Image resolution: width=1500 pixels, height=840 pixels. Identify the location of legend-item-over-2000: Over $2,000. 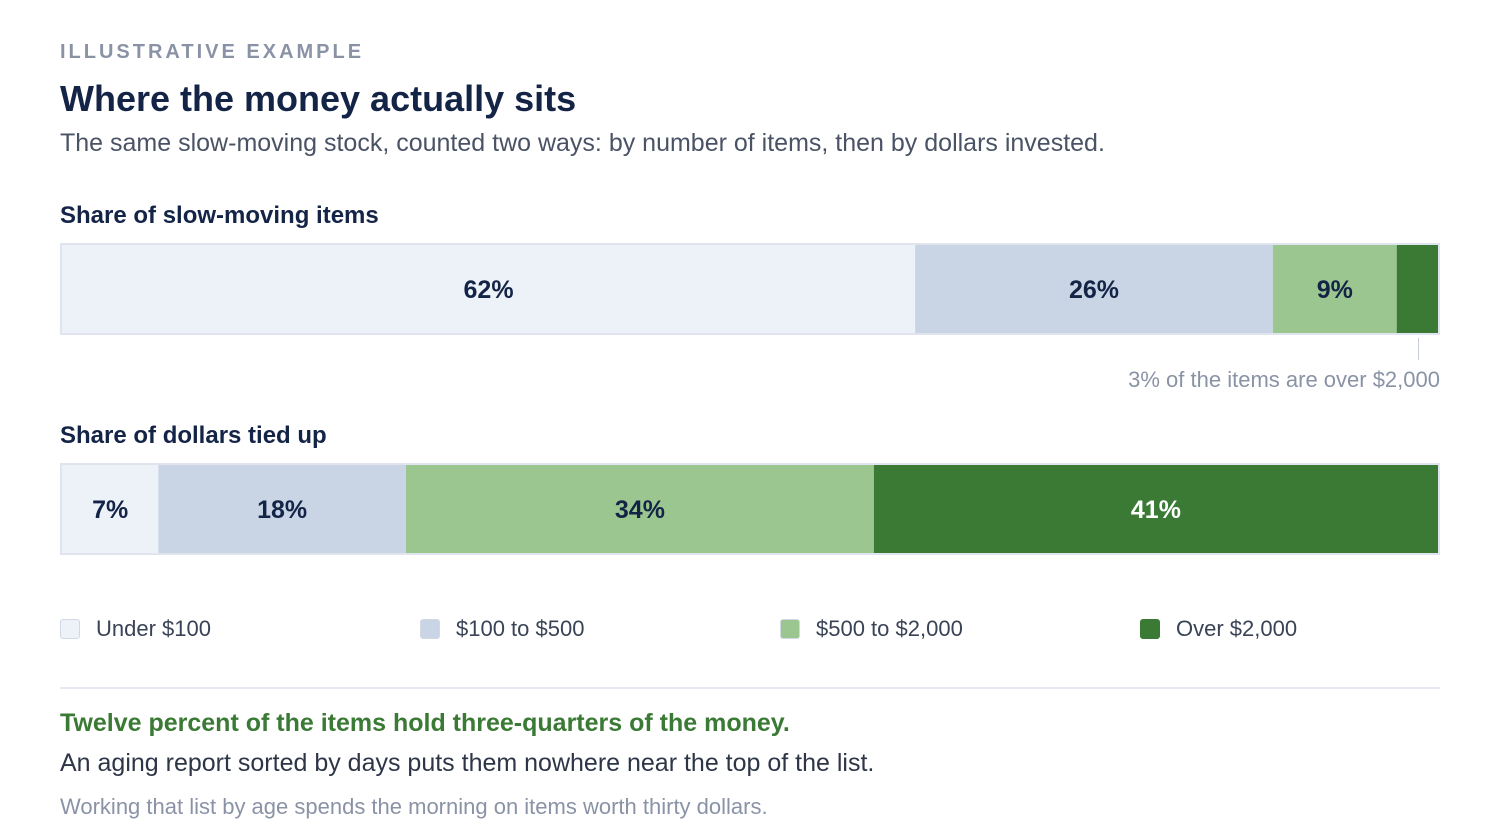
(1218, 629).